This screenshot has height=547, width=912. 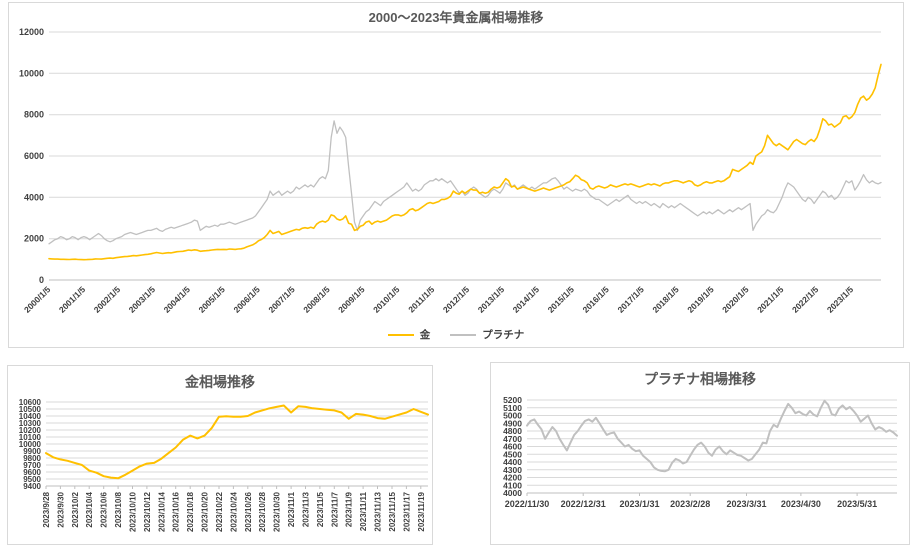 I want to click on svg-text: 2019/1/5, so click(x=700, y=299).